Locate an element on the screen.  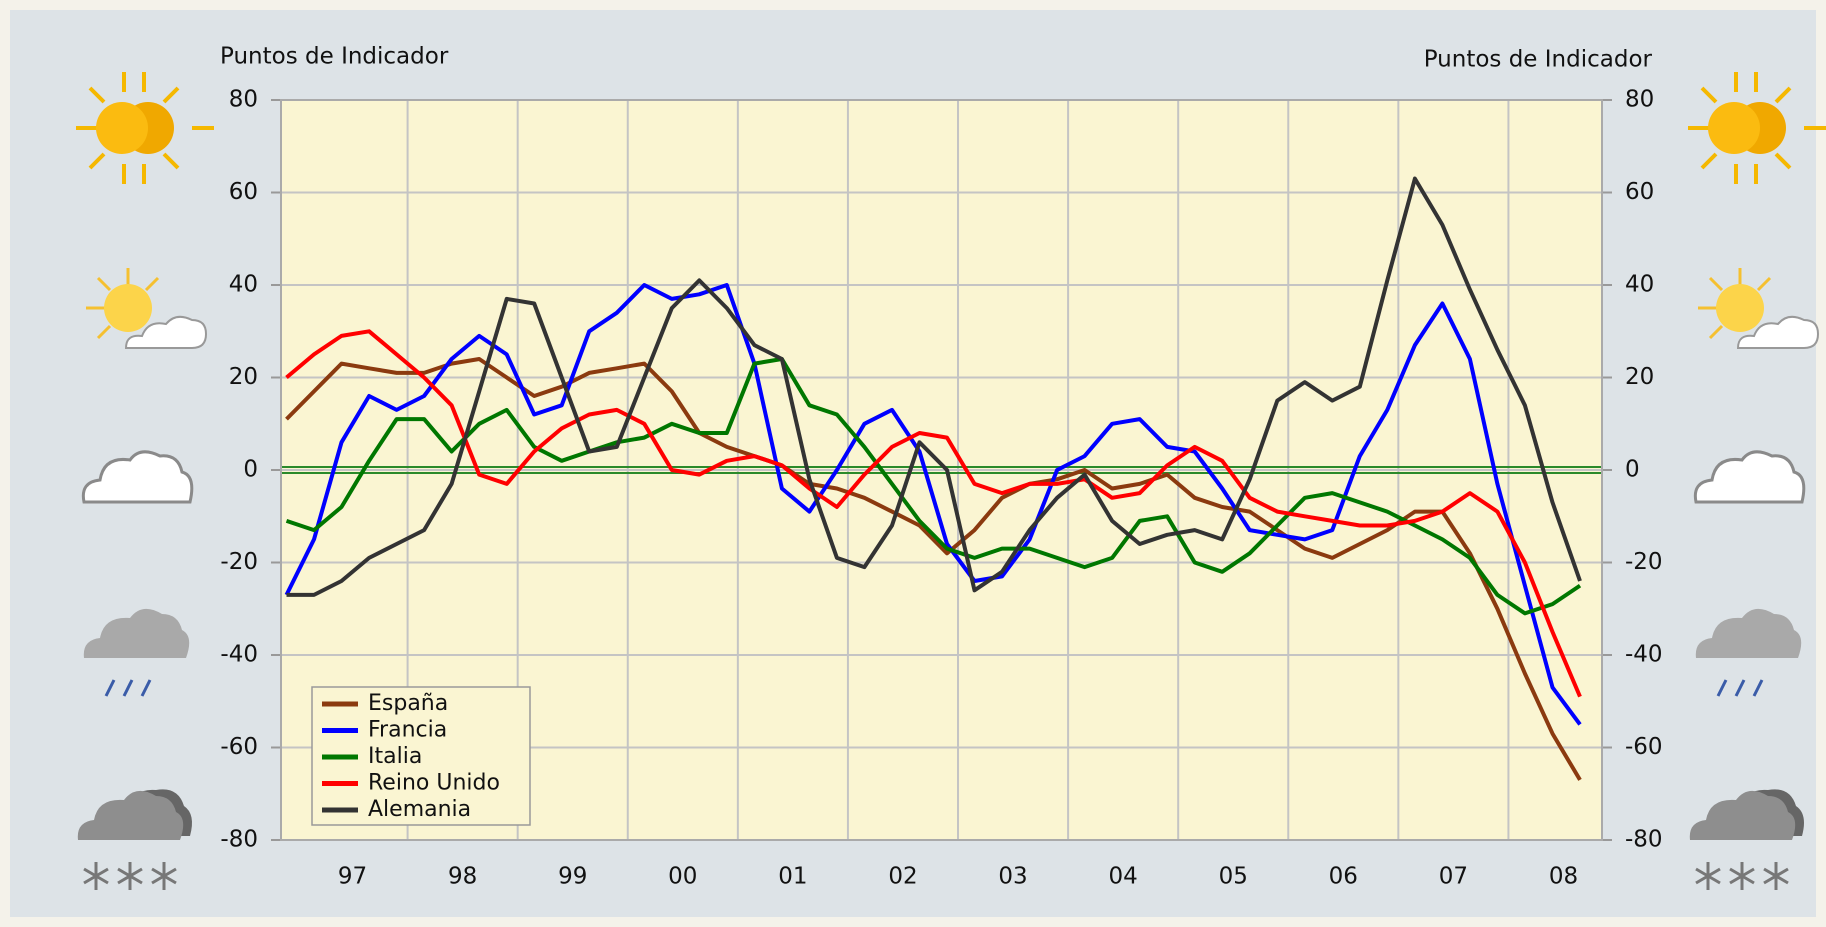
x-tick-label: 99 is located at coordinates (572, 877).